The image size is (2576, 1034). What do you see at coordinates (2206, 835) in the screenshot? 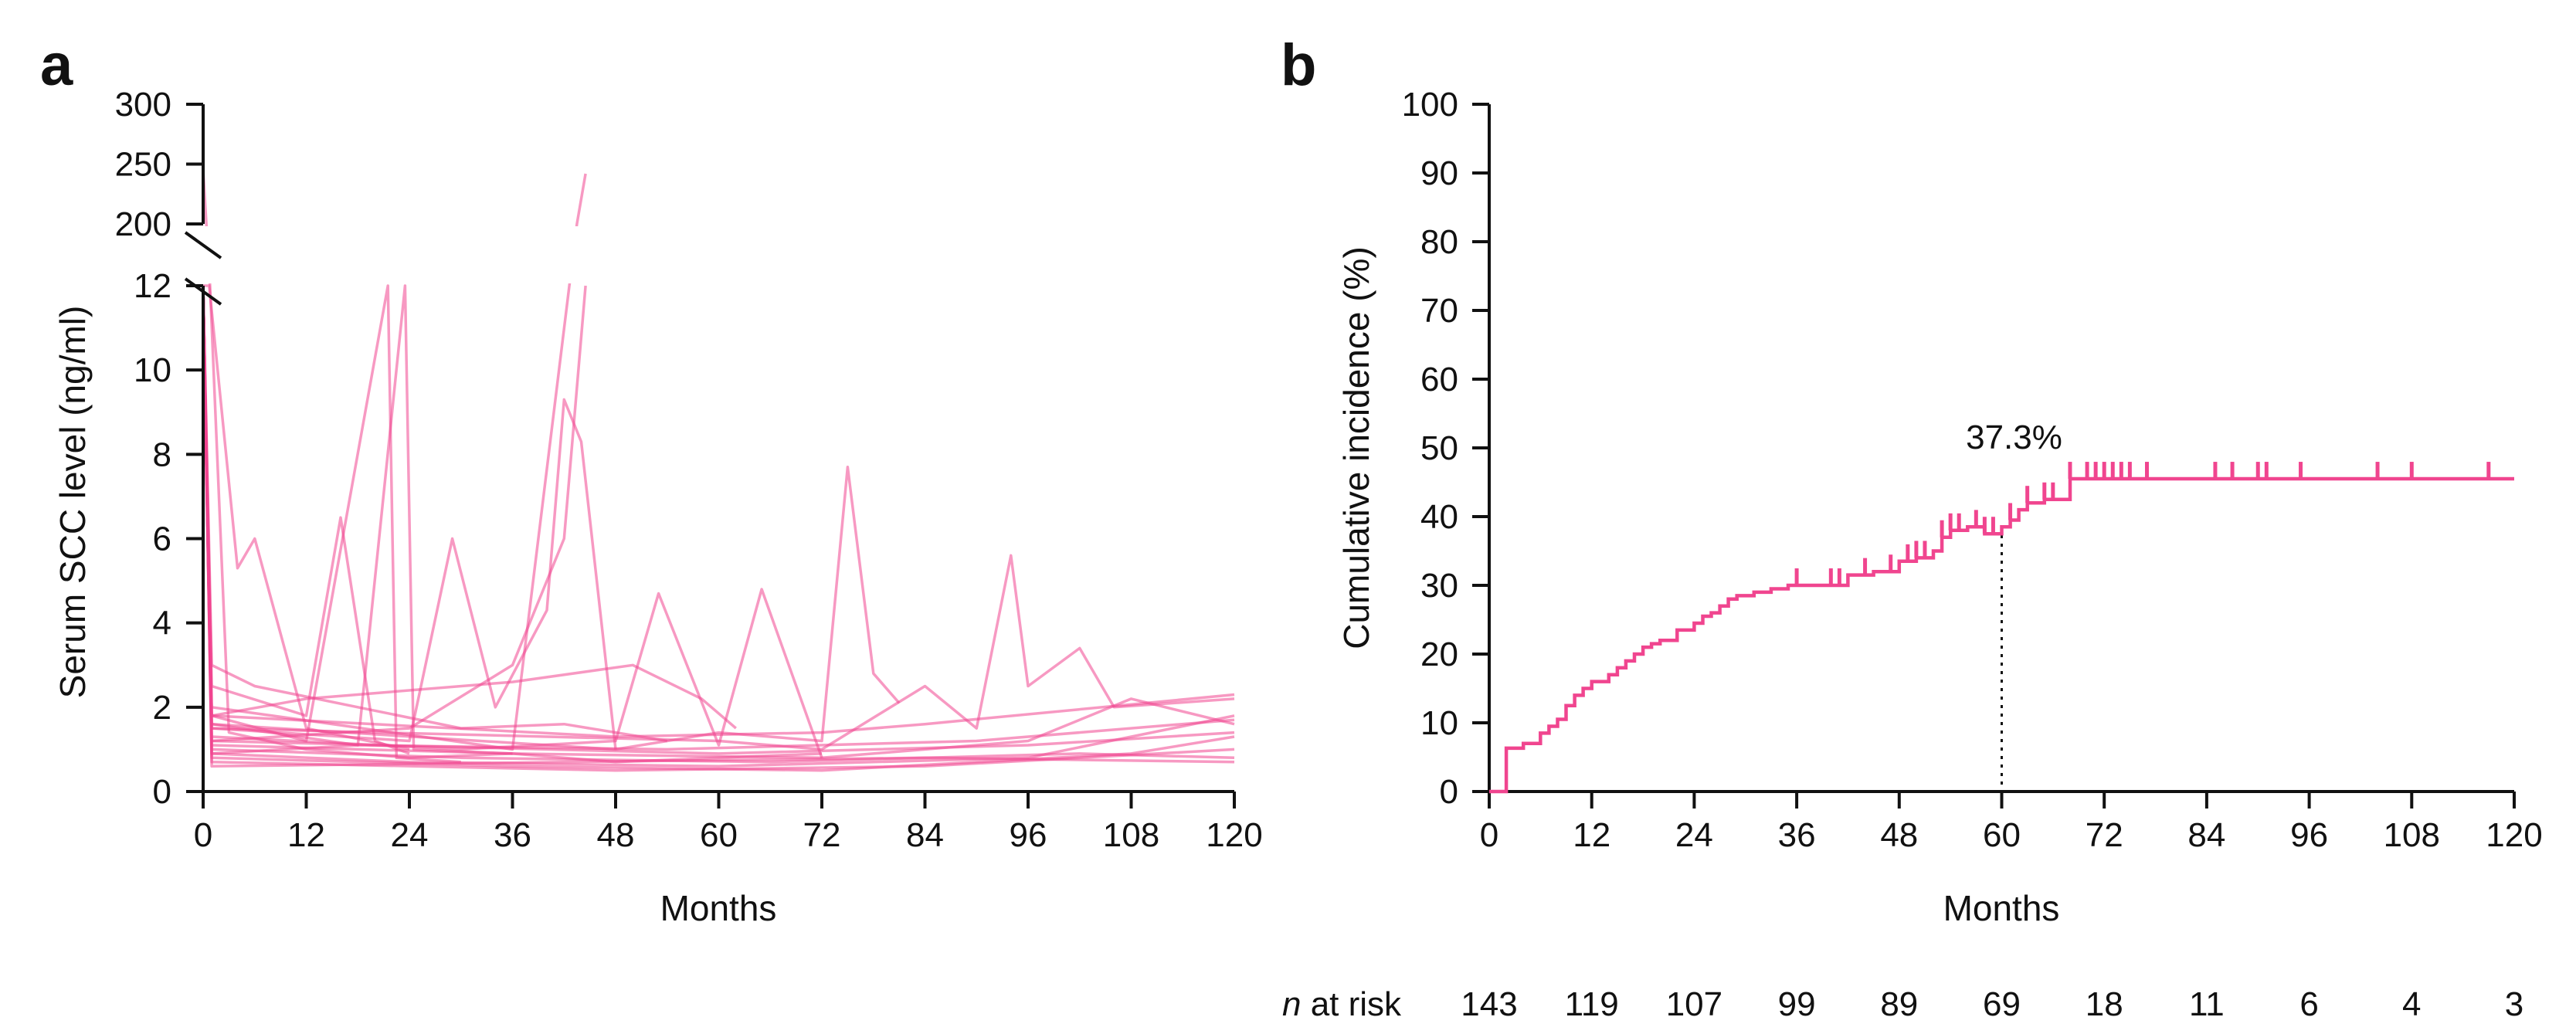
I see `chart-b-x-tick-label: 84` at bounding box center [2206, 835].